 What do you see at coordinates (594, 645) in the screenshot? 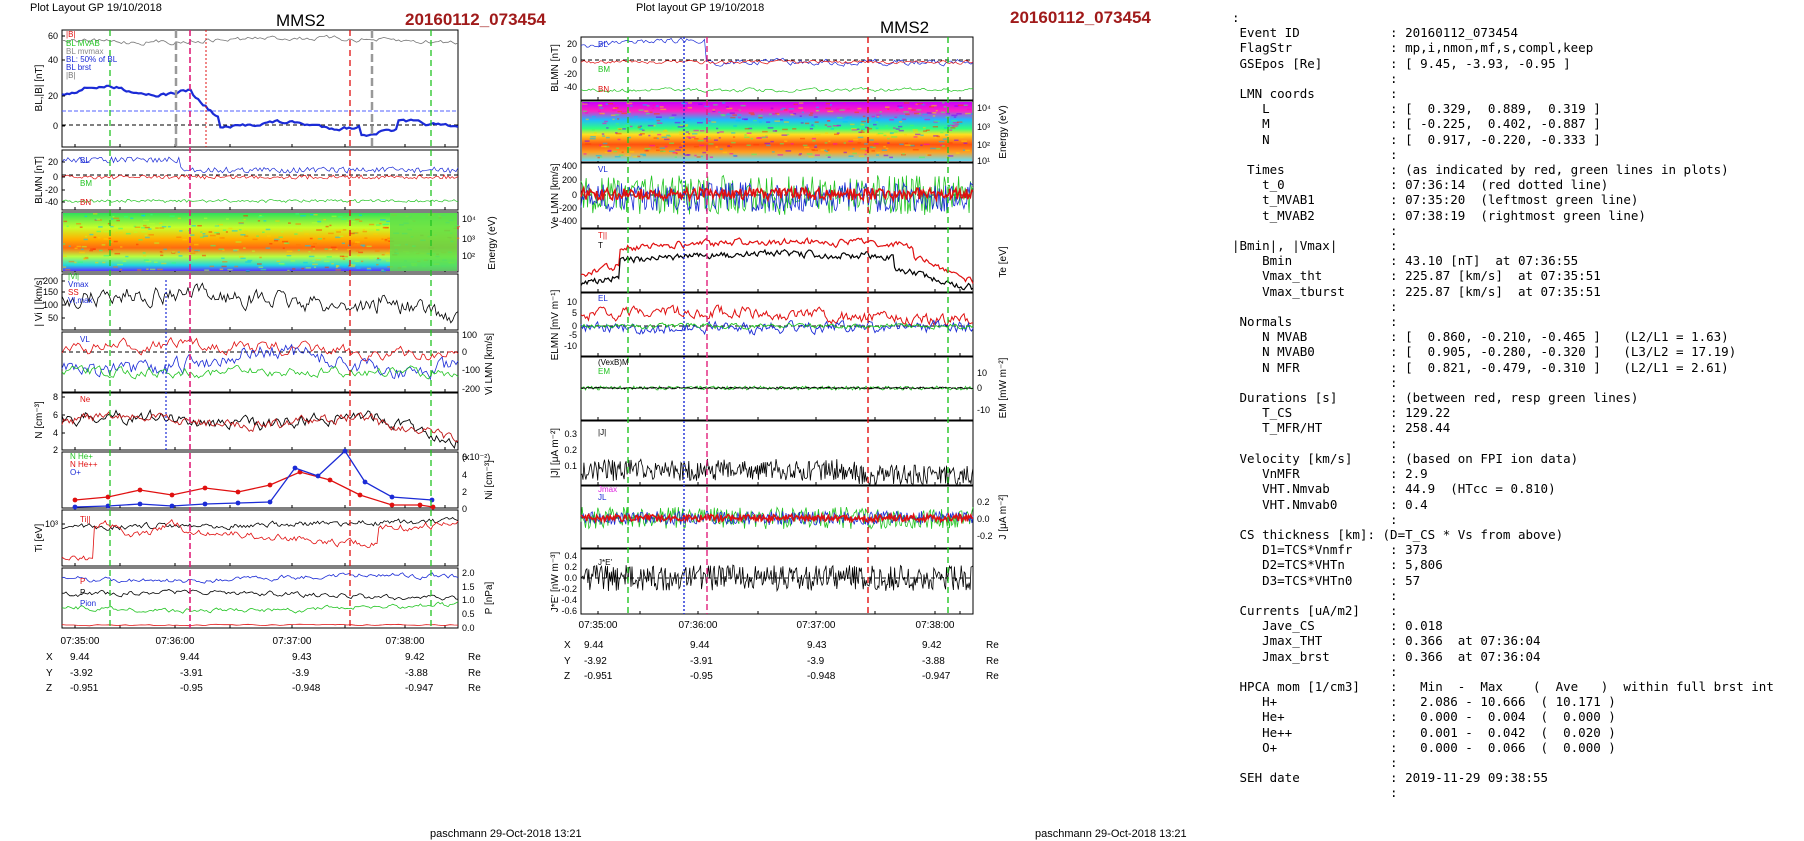
I see `coord-value: 9.44` at bounding box center [594, 645].